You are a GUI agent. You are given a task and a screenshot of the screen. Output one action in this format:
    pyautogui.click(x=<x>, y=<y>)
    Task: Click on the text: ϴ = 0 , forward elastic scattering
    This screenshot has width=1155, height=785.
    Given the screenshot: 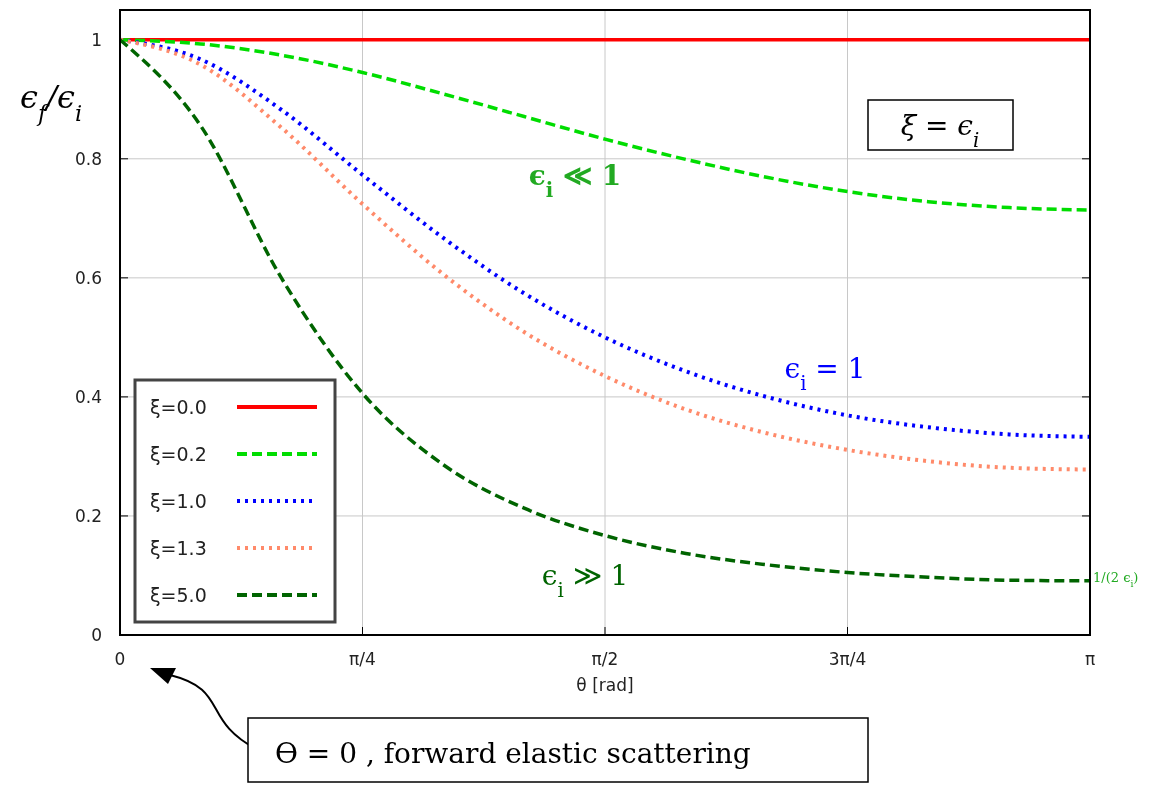 What is the action you would take?
    pyautogui.click(x=513, y=753)
    